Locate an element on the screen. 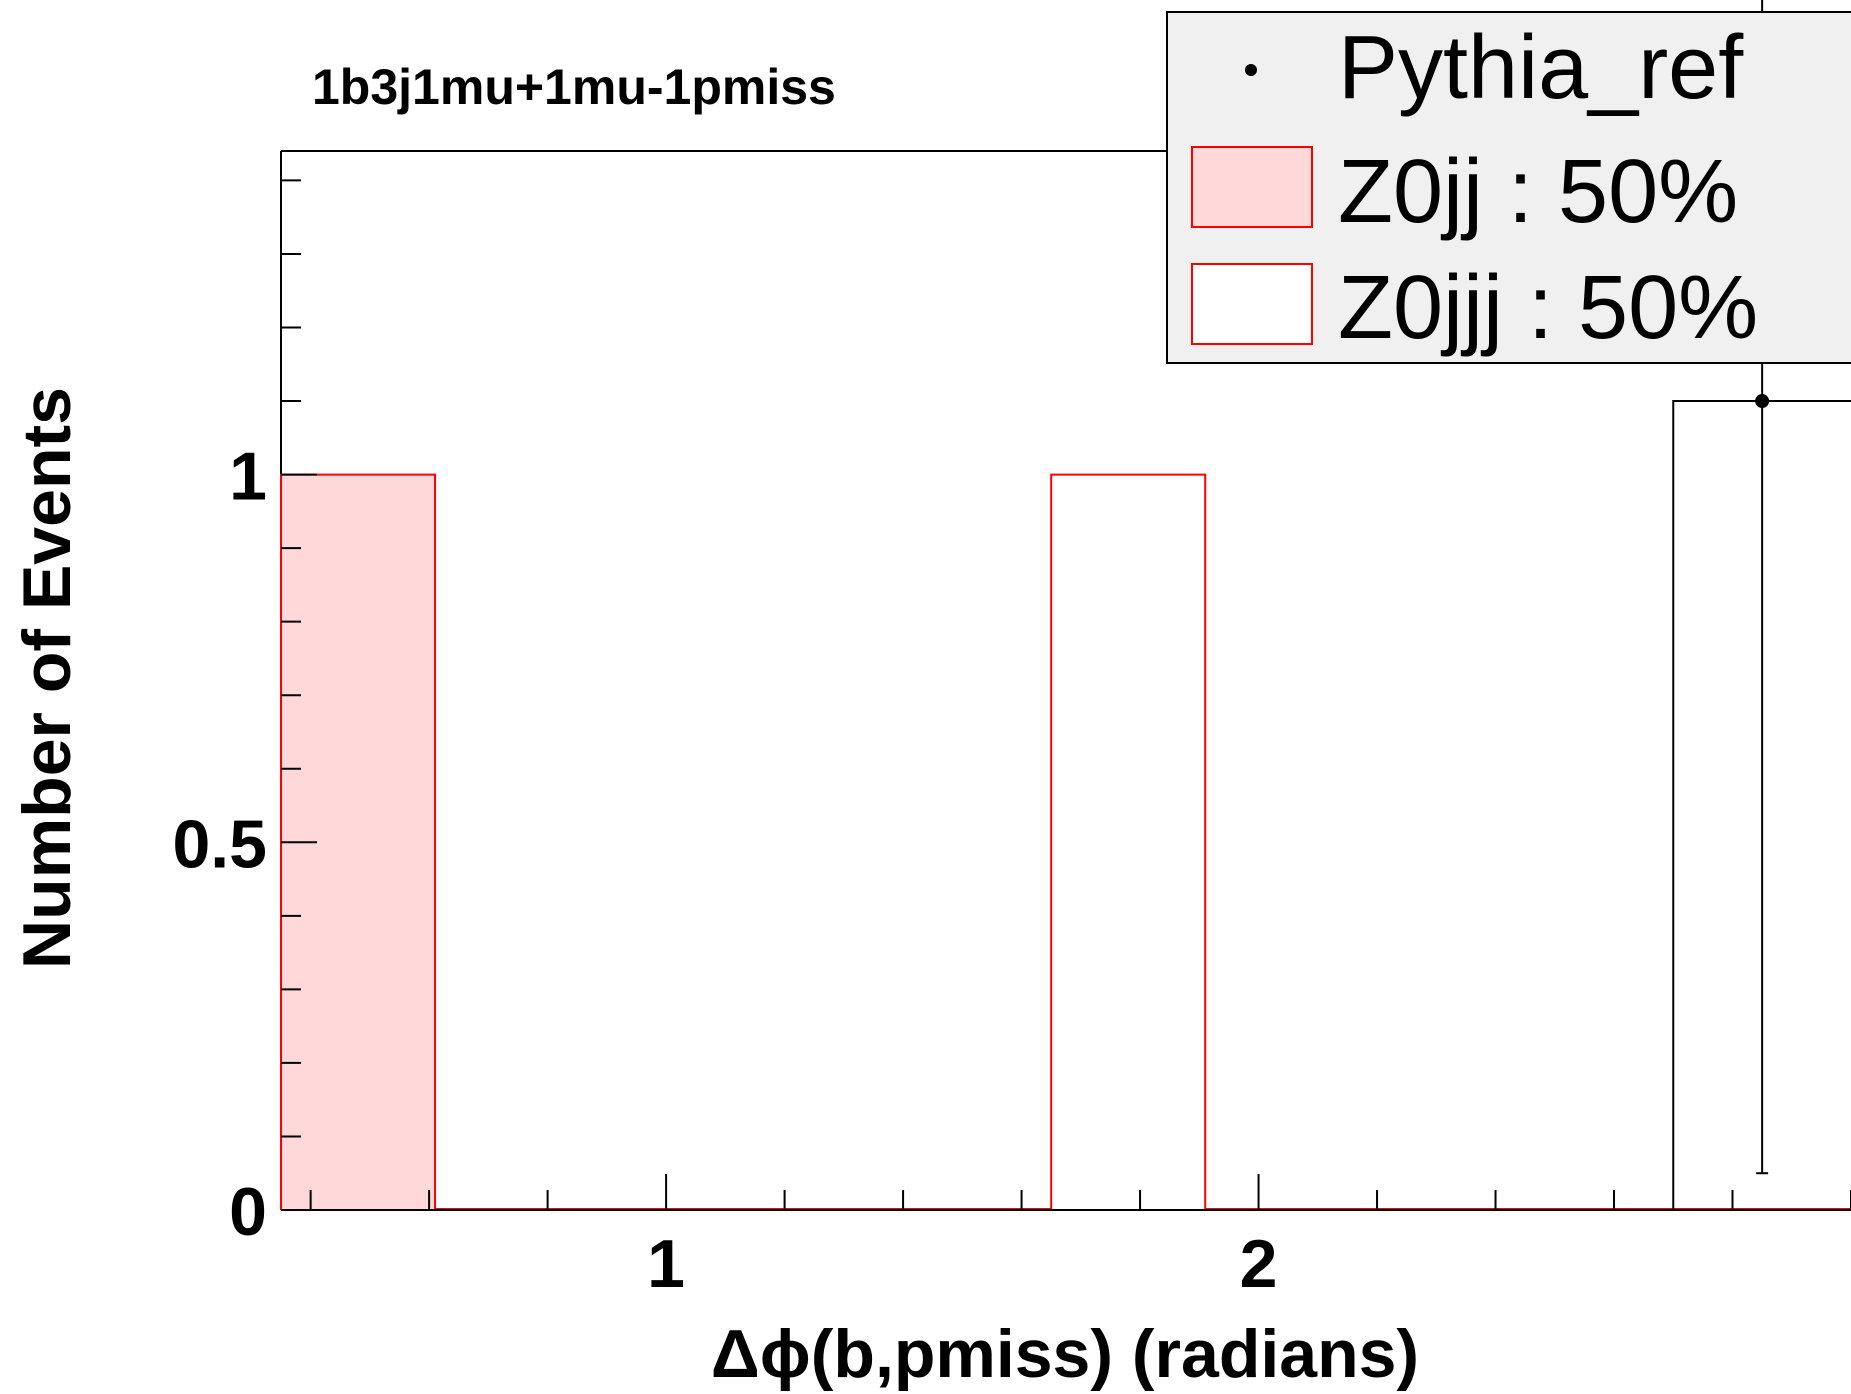 Image resolution: width=1851 pixels, height=1394 pixels. legend-swatch-z0jjj is located at coordinates (1252, 304).